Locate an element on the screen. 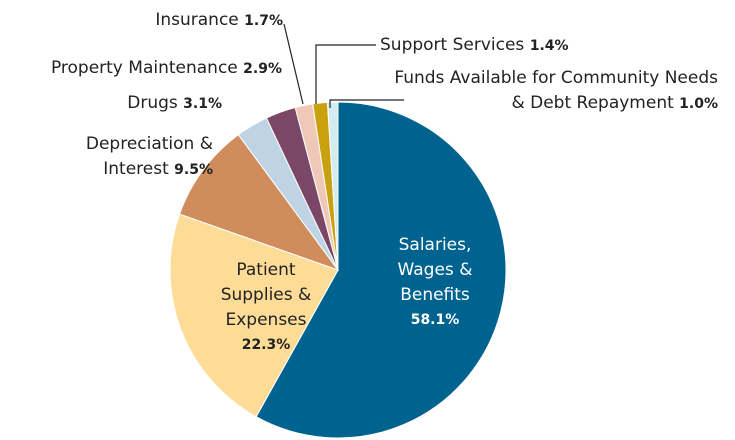 The image size is (735, 440). slice-label: Patient Supplies & Expenses 22.3% is located at coordinates (266, 308).